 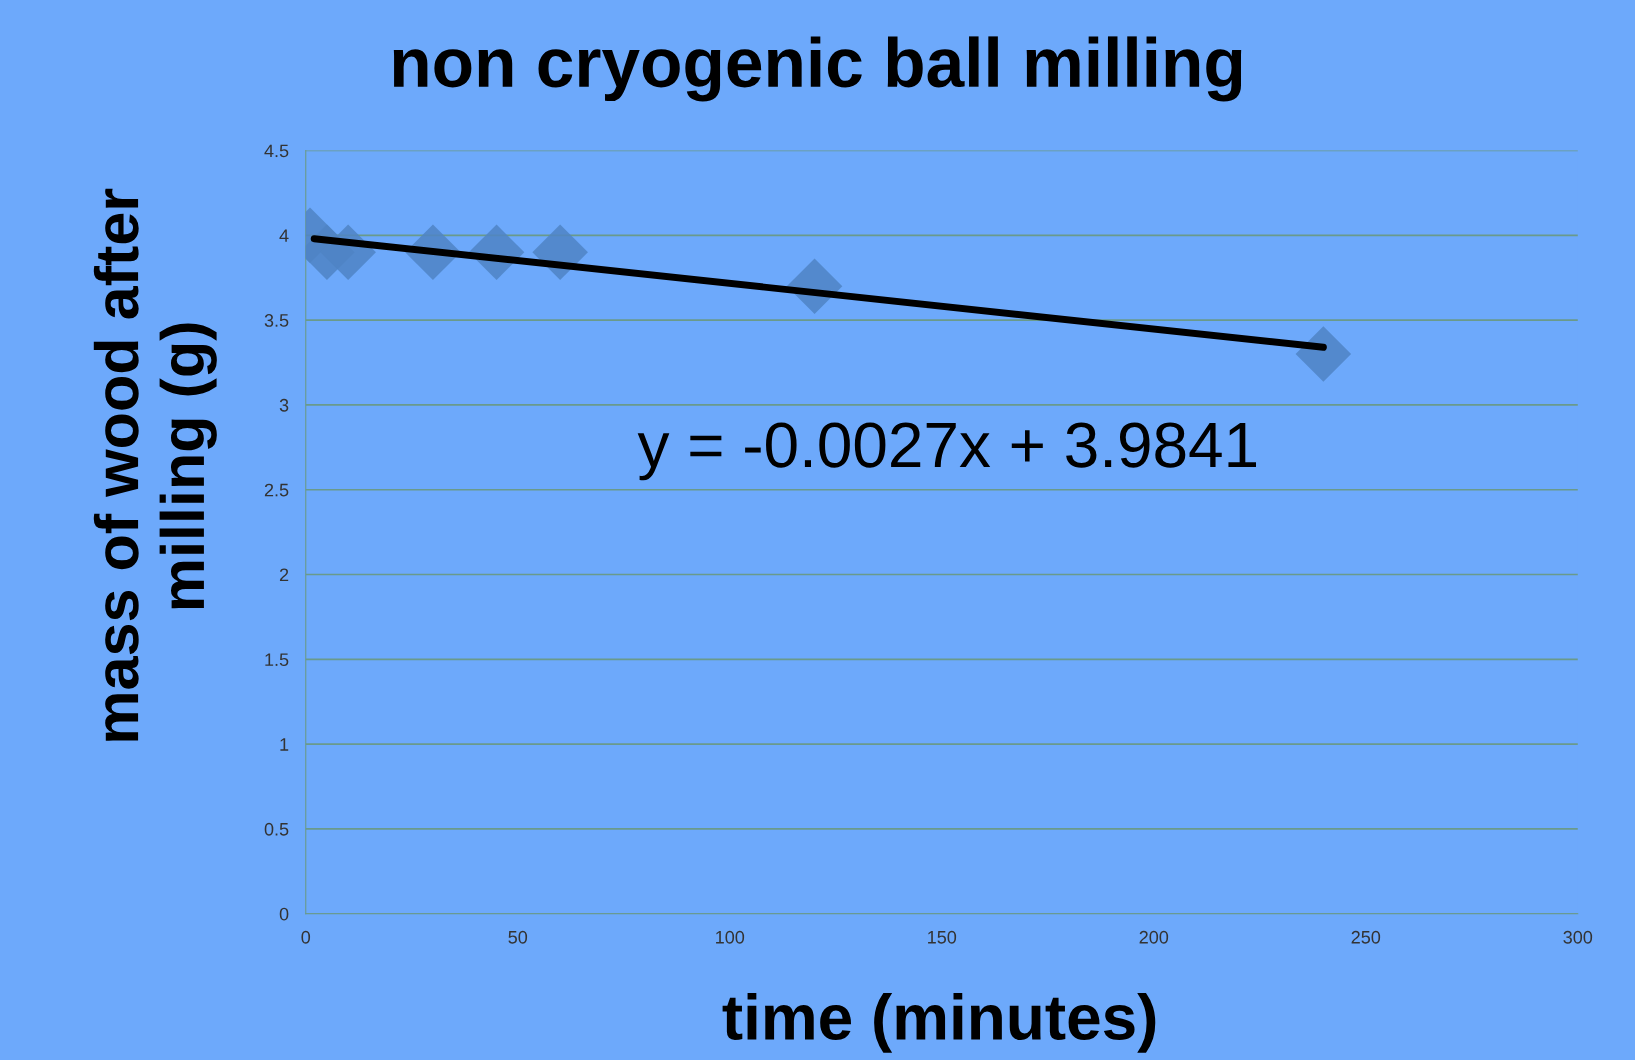 I want to click on x-tick-label: 100, so click(x=730, y=937).